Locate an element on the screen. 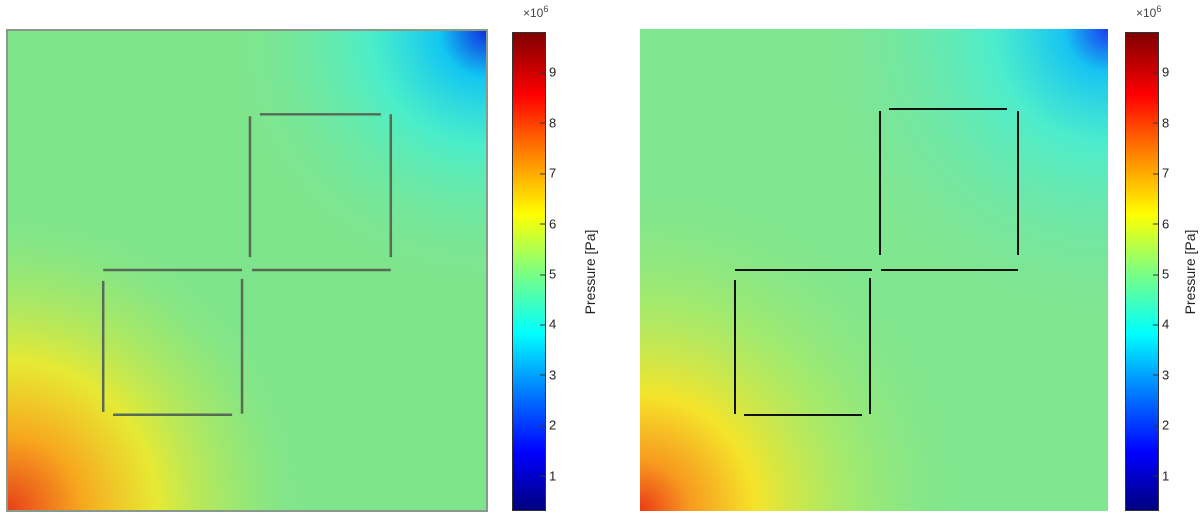  fracture-lines-left is located at coordinates (247, 265).